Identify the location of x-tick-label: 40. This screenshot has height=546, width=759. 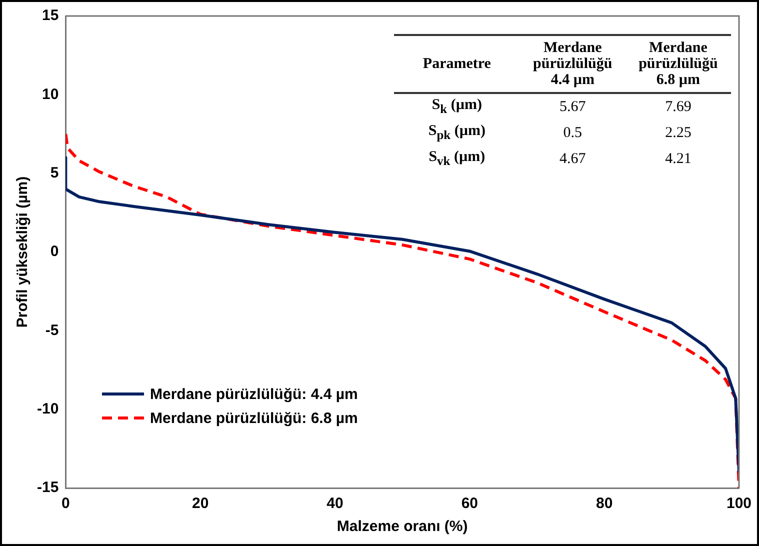
(335, 503).